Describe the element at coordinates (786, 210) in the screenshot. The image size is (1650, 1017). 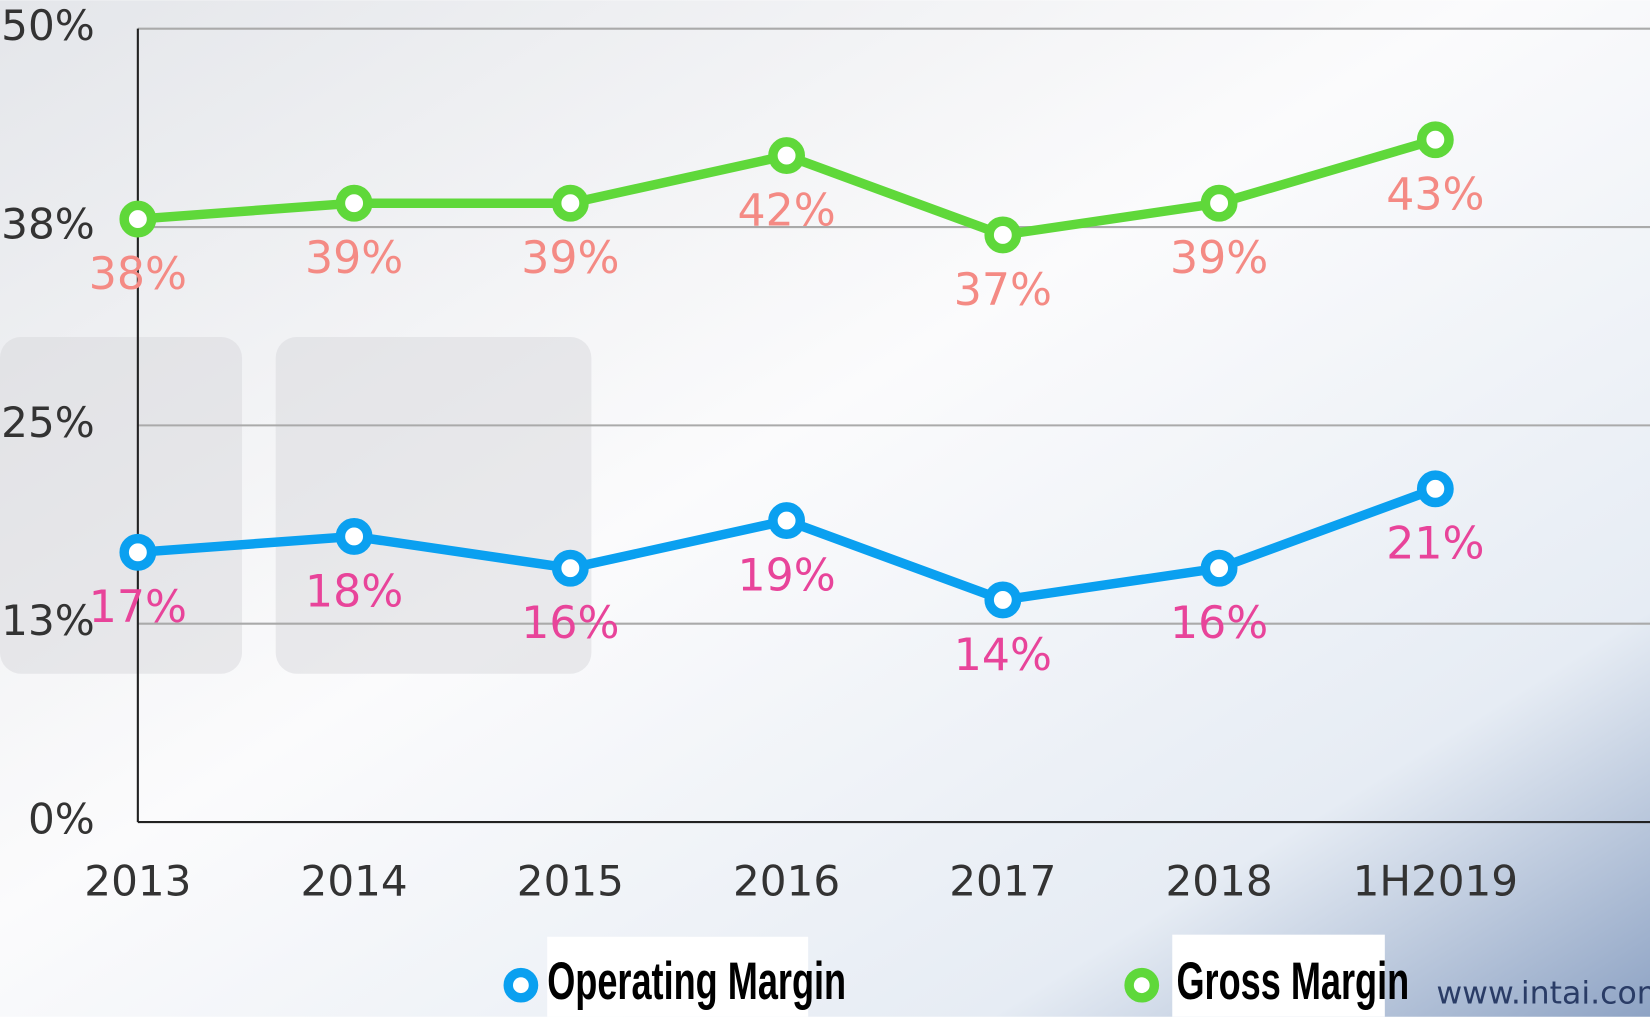
I see `data-label: 42%` at that location.